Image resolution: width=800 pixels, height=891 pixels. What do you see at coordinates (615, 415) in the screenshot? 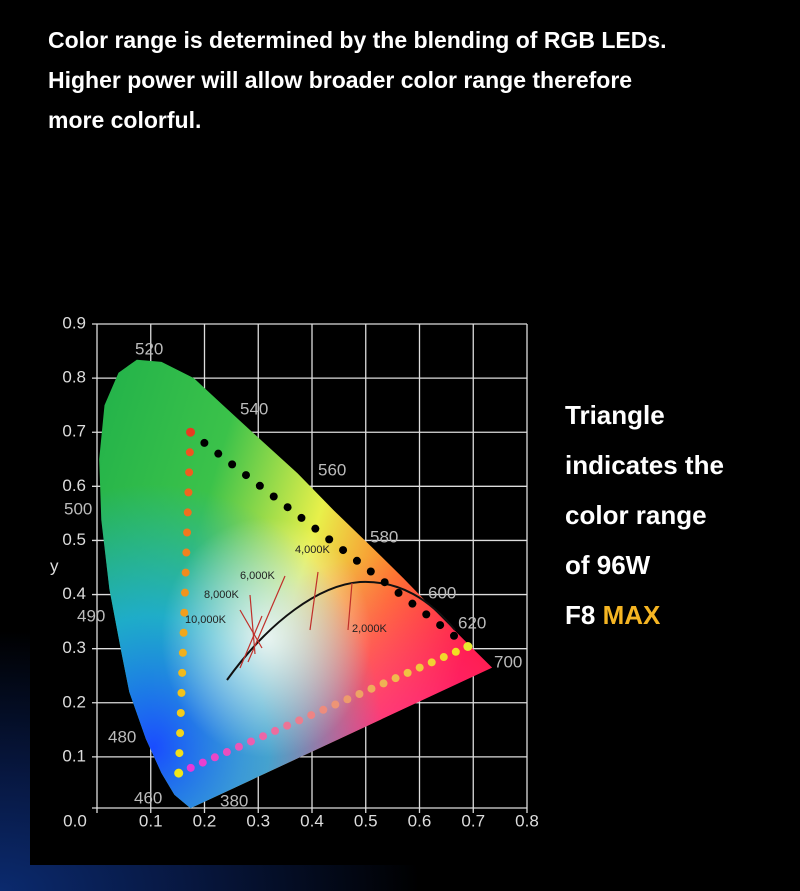
I see `side-line: Triangle` at bounding box center [615, 415].